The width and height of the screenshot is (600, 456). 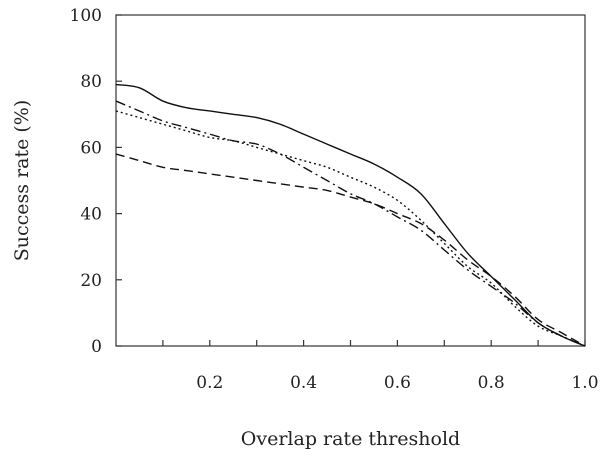 What do you see at coordinates (91, 148) in the screenshot?
I see `y-tick-label: 60` at bounding box center [91, 148].